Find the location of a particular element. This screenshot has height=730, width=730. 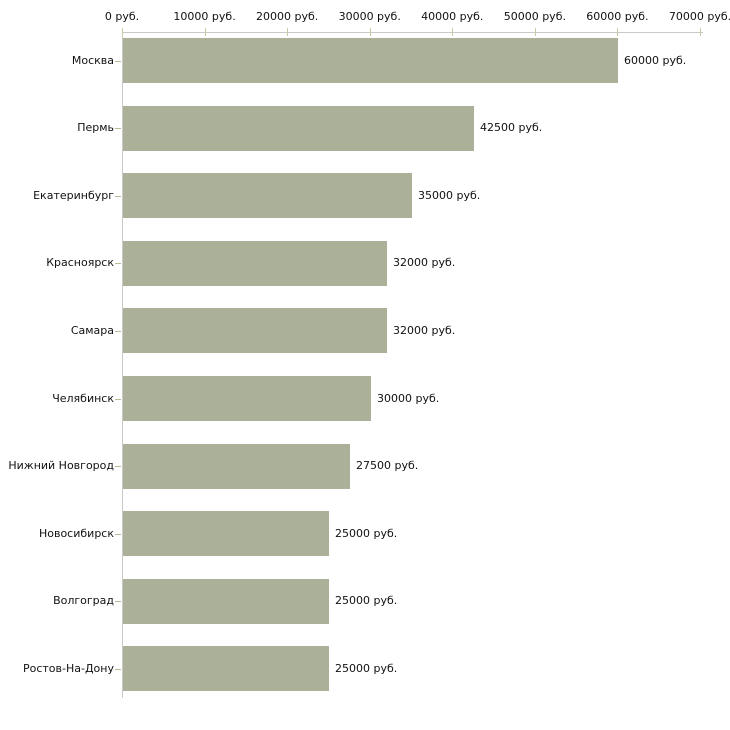

y-axis-line is located at coordinates (122, 365).